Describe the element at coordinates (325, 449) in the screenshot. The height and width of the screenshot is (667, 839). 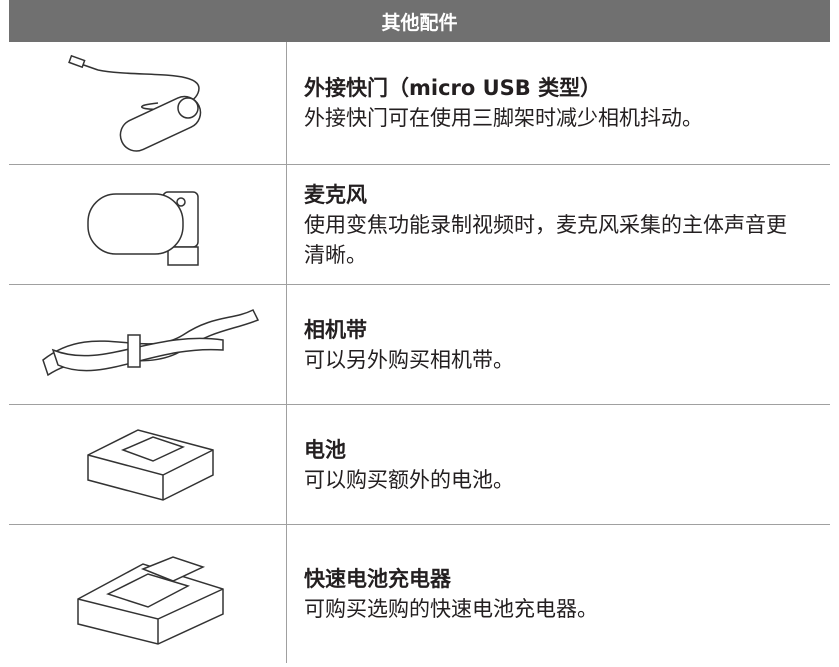
I see `item-name: 电池` at that location.